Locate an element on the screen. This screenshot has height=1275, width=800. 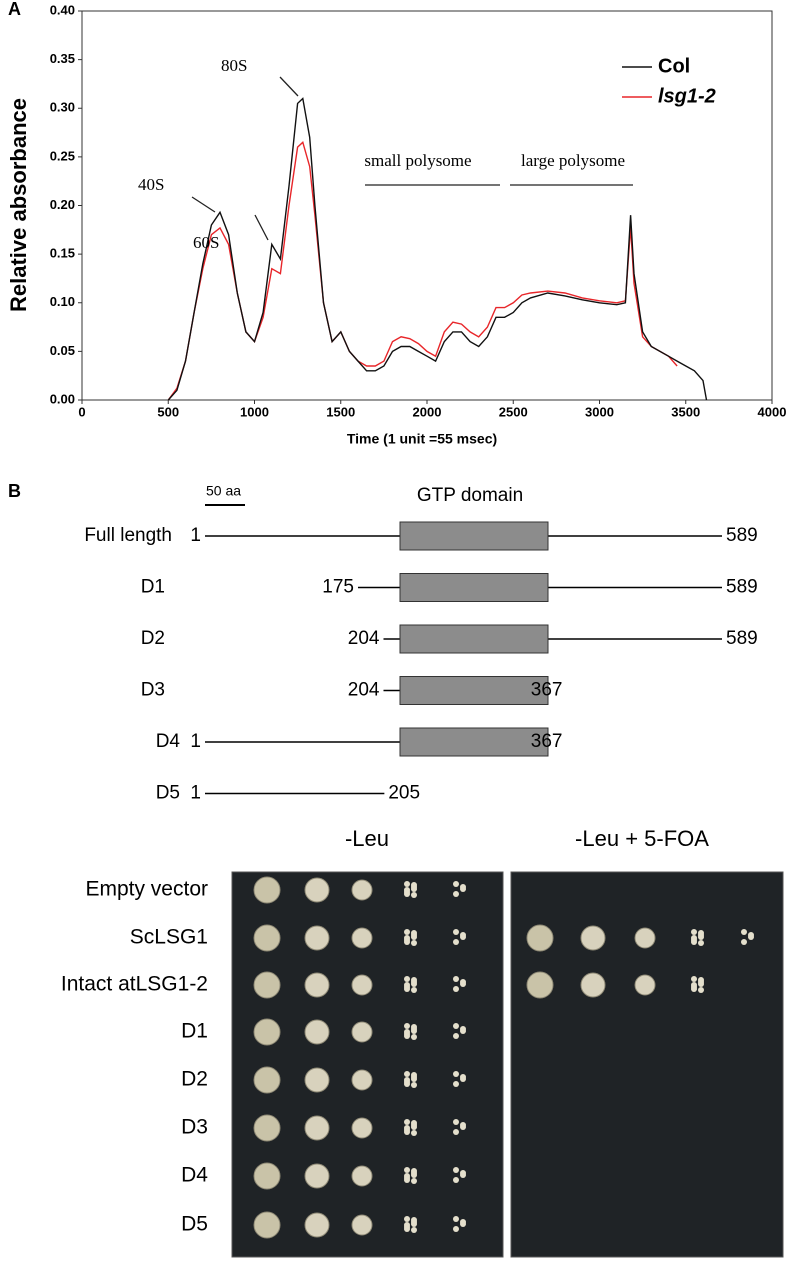
agar-plate is located at coordinates (647, 1064).